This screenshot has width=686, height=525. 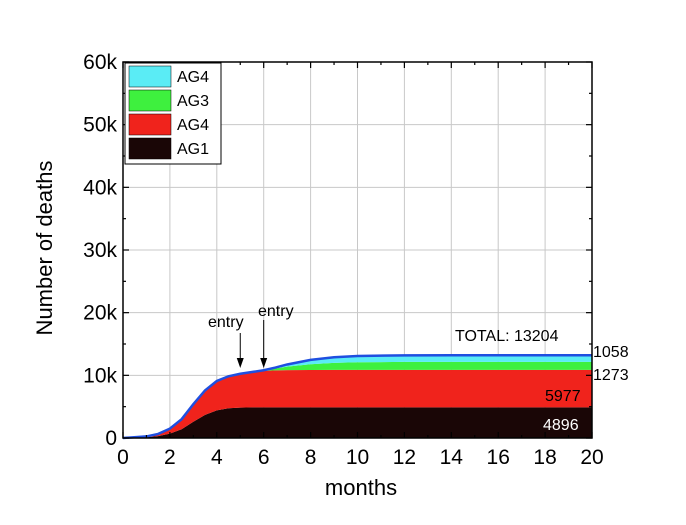 I want to click on total-boundary-line, so click(x=357, y=397).